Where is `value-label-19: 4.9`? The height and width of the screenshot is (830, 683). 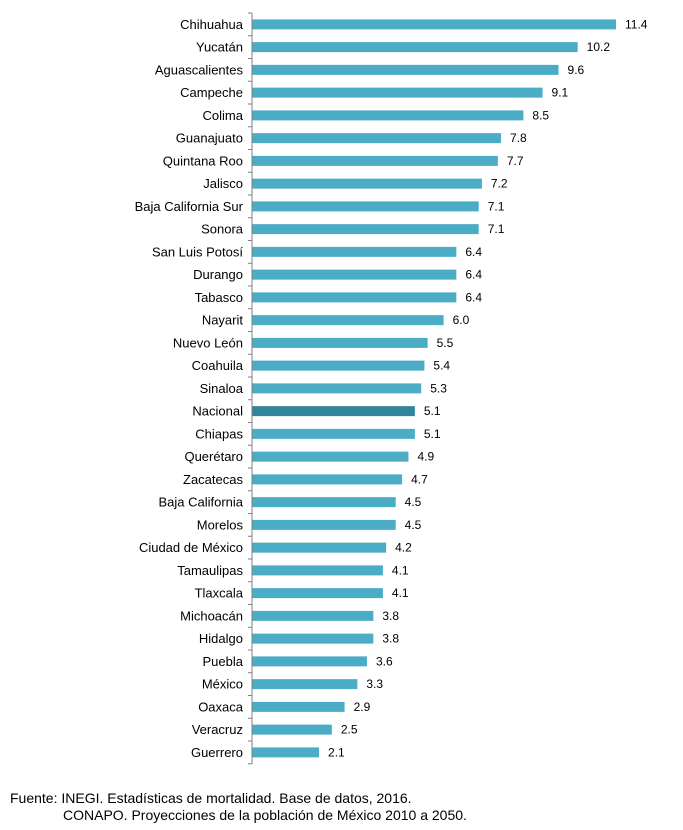
value-label-19: 4.9 is located at coordinates (425, 457).